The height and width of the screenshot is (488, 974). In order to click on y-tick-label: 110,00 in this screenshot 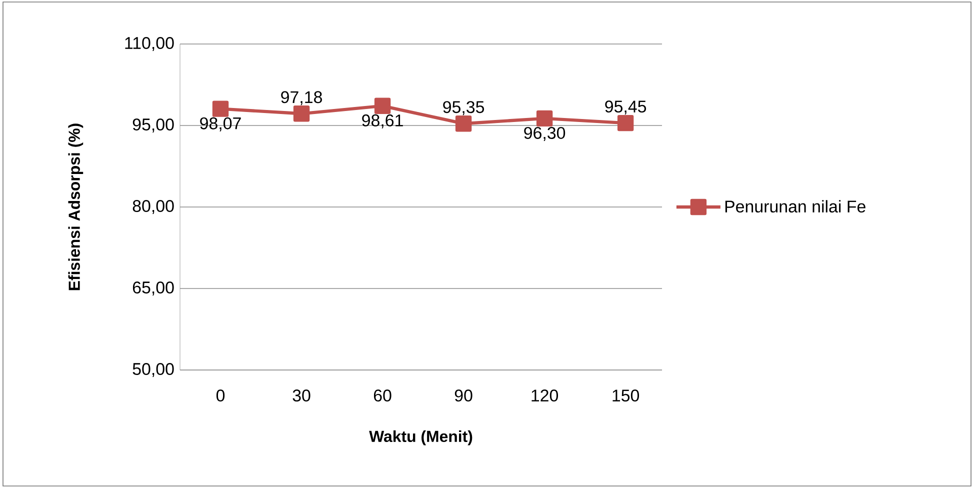, I will do `click(149, 44)`.